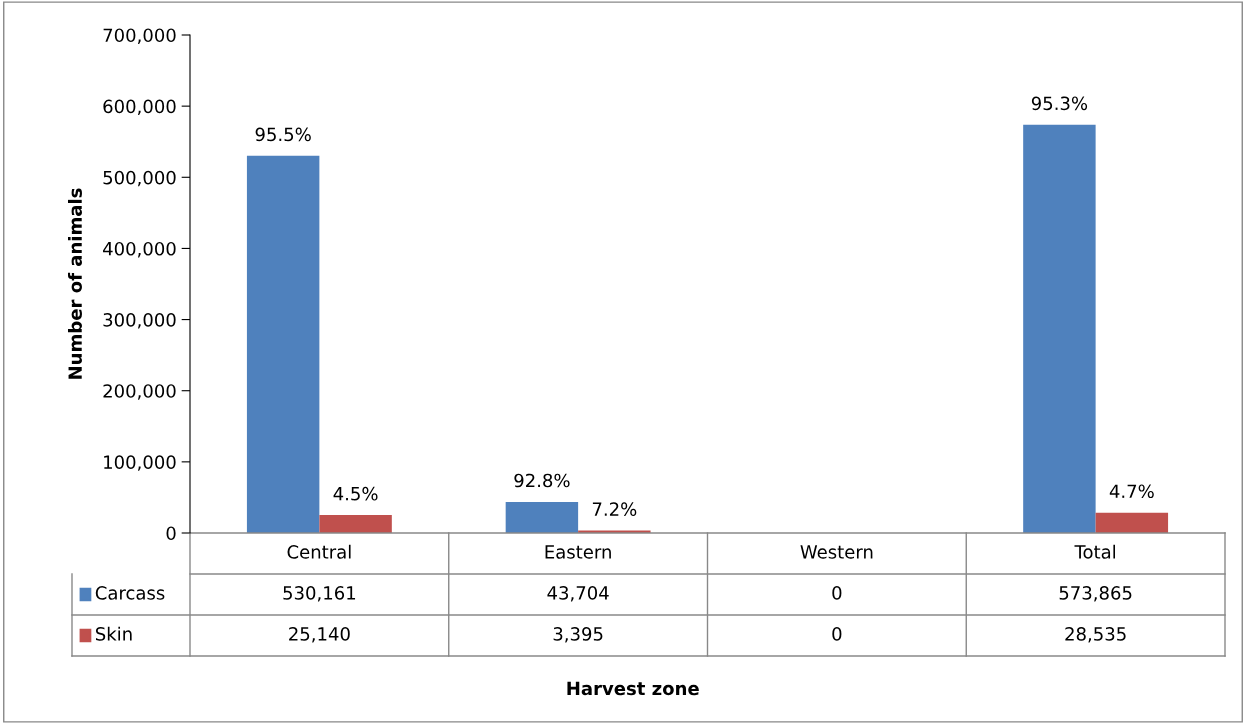 Image resolution: width=1246 pixels, height=724 pixels. I want to click on annotation: 7.2%, so click(614, 509).